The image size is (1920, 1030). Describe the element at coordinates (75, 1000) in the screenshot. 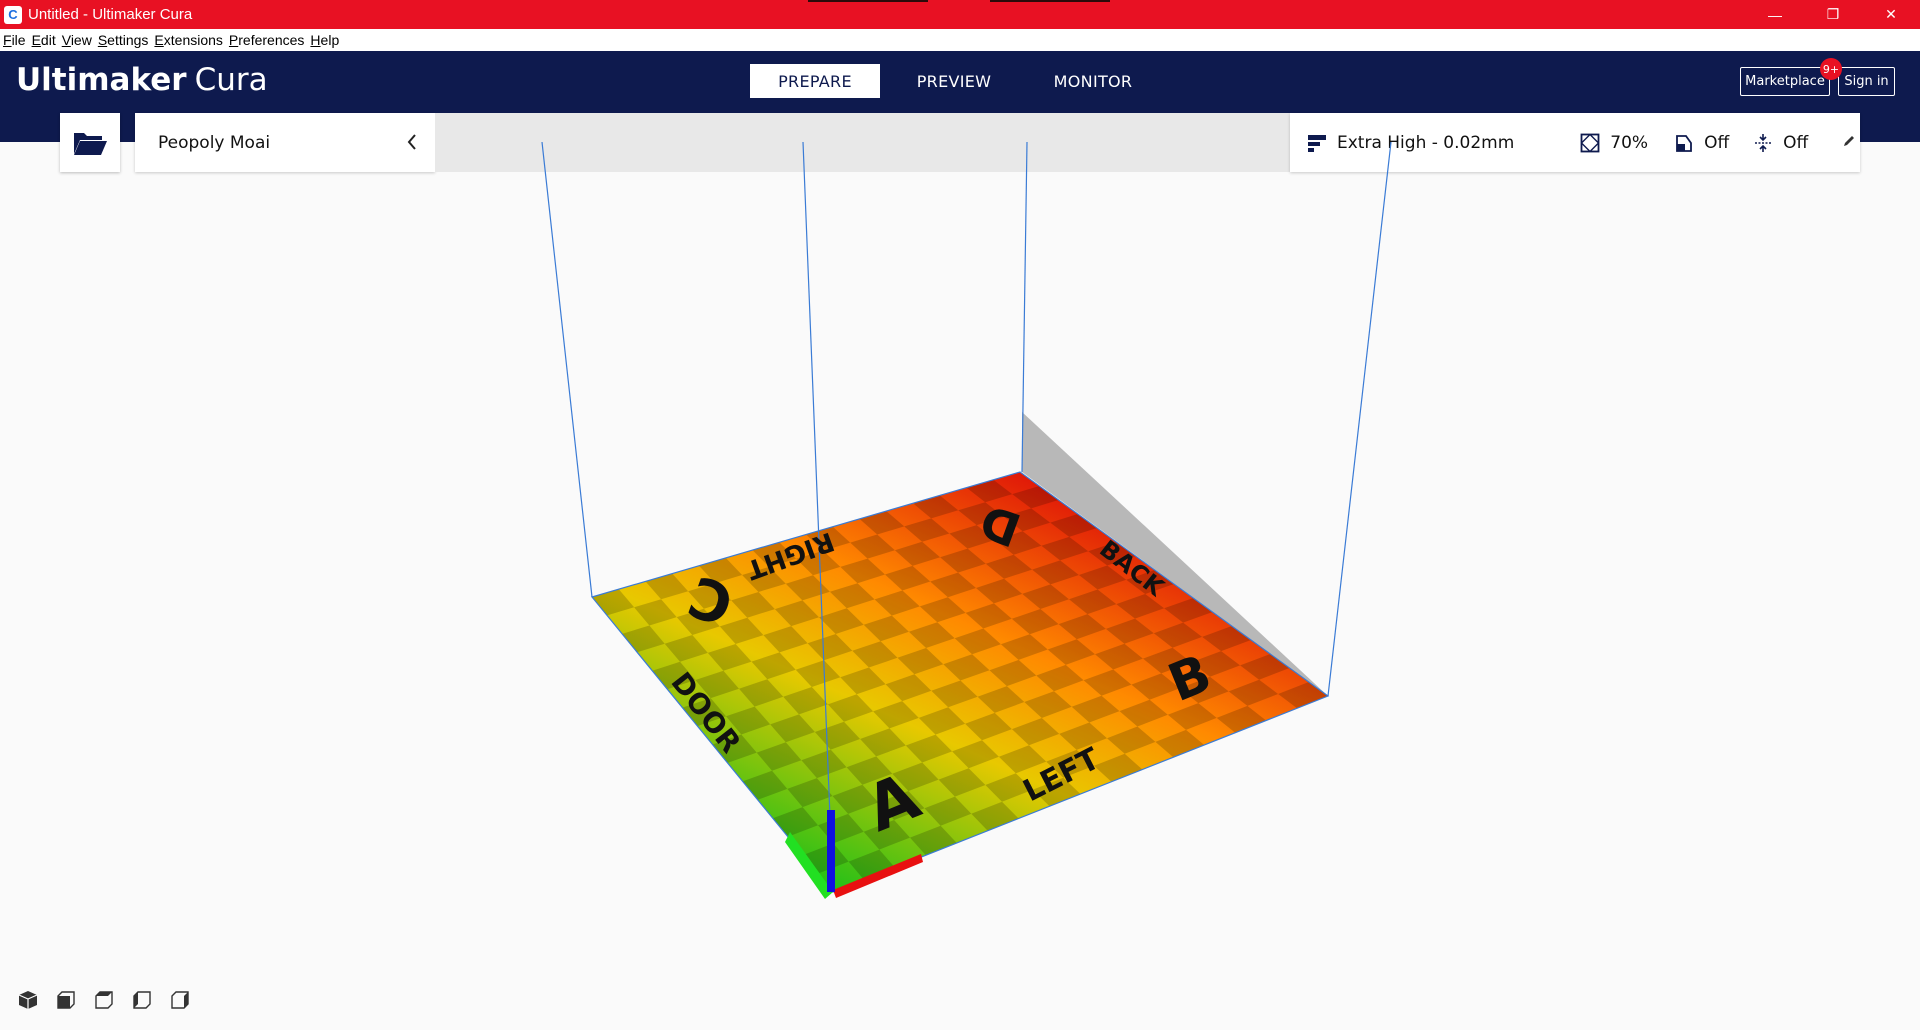

I see `front-view-button` at that location.